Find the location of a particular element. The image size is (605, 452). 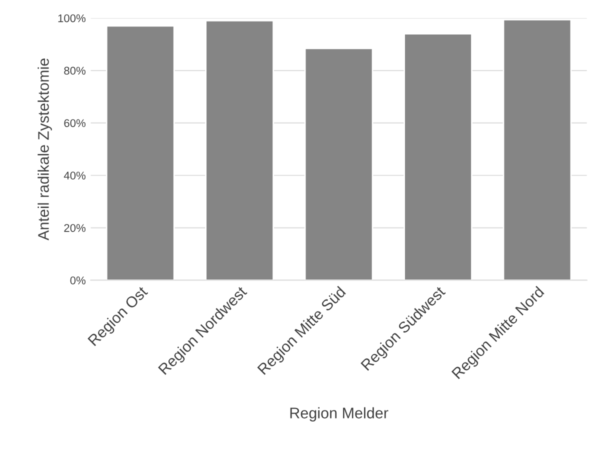

y-tick-label: 40% is located at coordinates (75, 176).